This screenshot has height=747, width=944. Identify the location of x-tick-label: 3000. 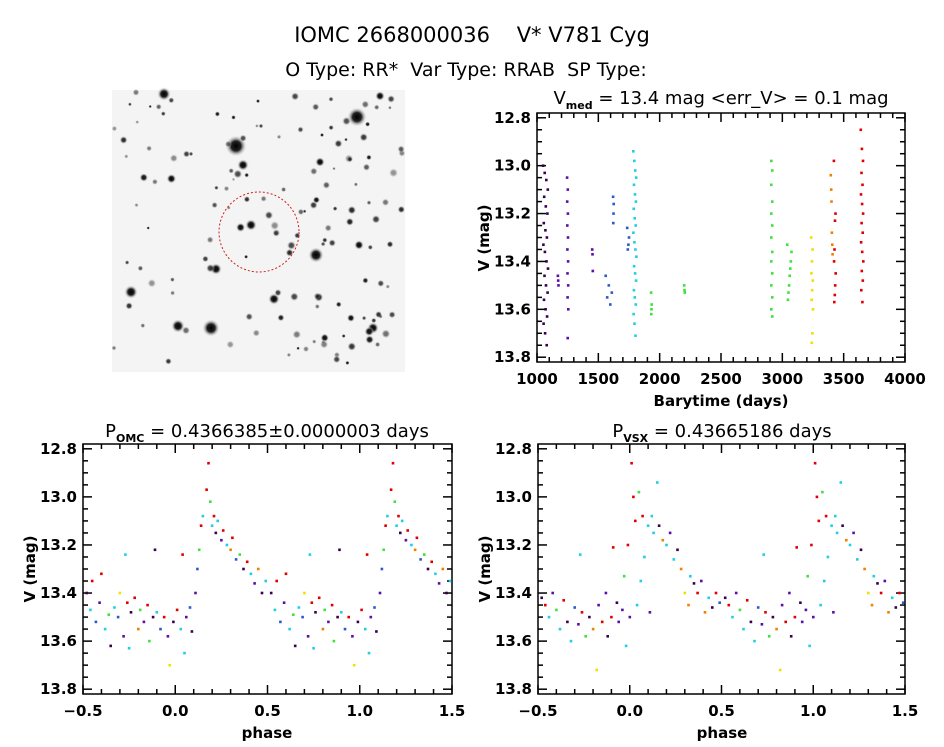
(782, 379).